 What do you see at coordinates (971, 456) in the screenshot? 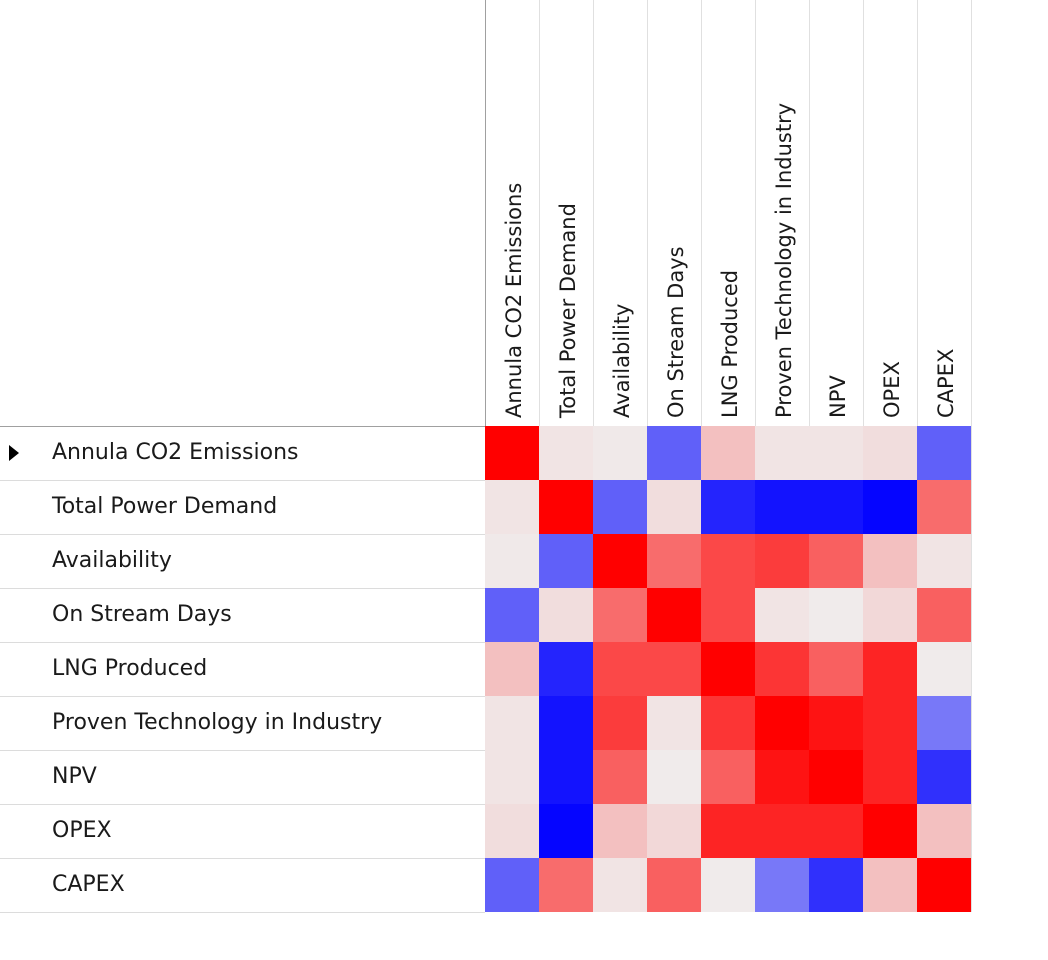
I see `column-divider` at bounding box center [971, 456].